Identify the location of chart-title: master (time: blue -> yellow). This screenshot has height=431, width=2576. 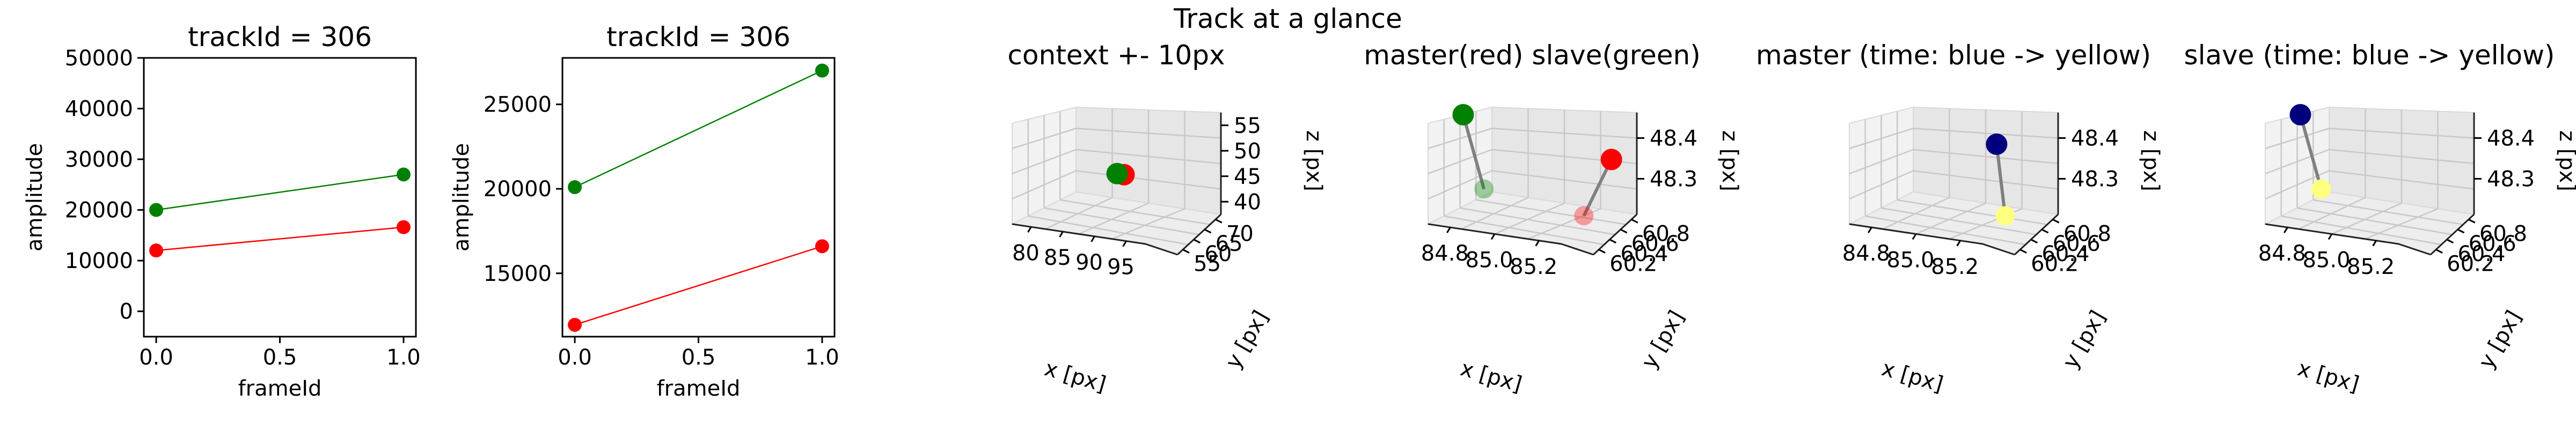
(1953, 55).